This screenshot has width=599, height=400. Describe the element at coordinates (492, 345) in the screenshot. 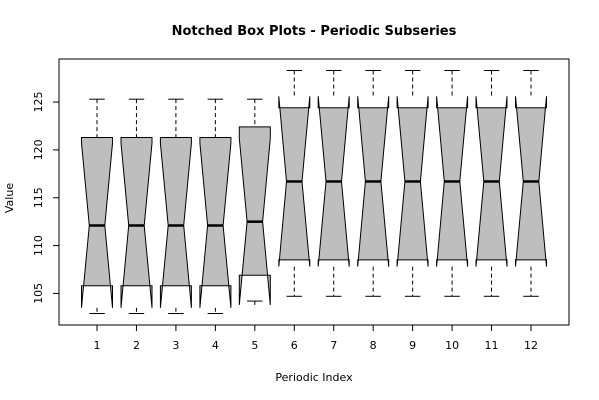

I see `x-tick-label: 11` at that location.